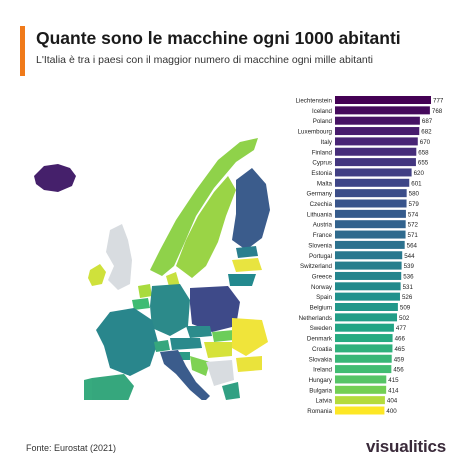  I want to click on category-label: Norway, so click(322, 287).